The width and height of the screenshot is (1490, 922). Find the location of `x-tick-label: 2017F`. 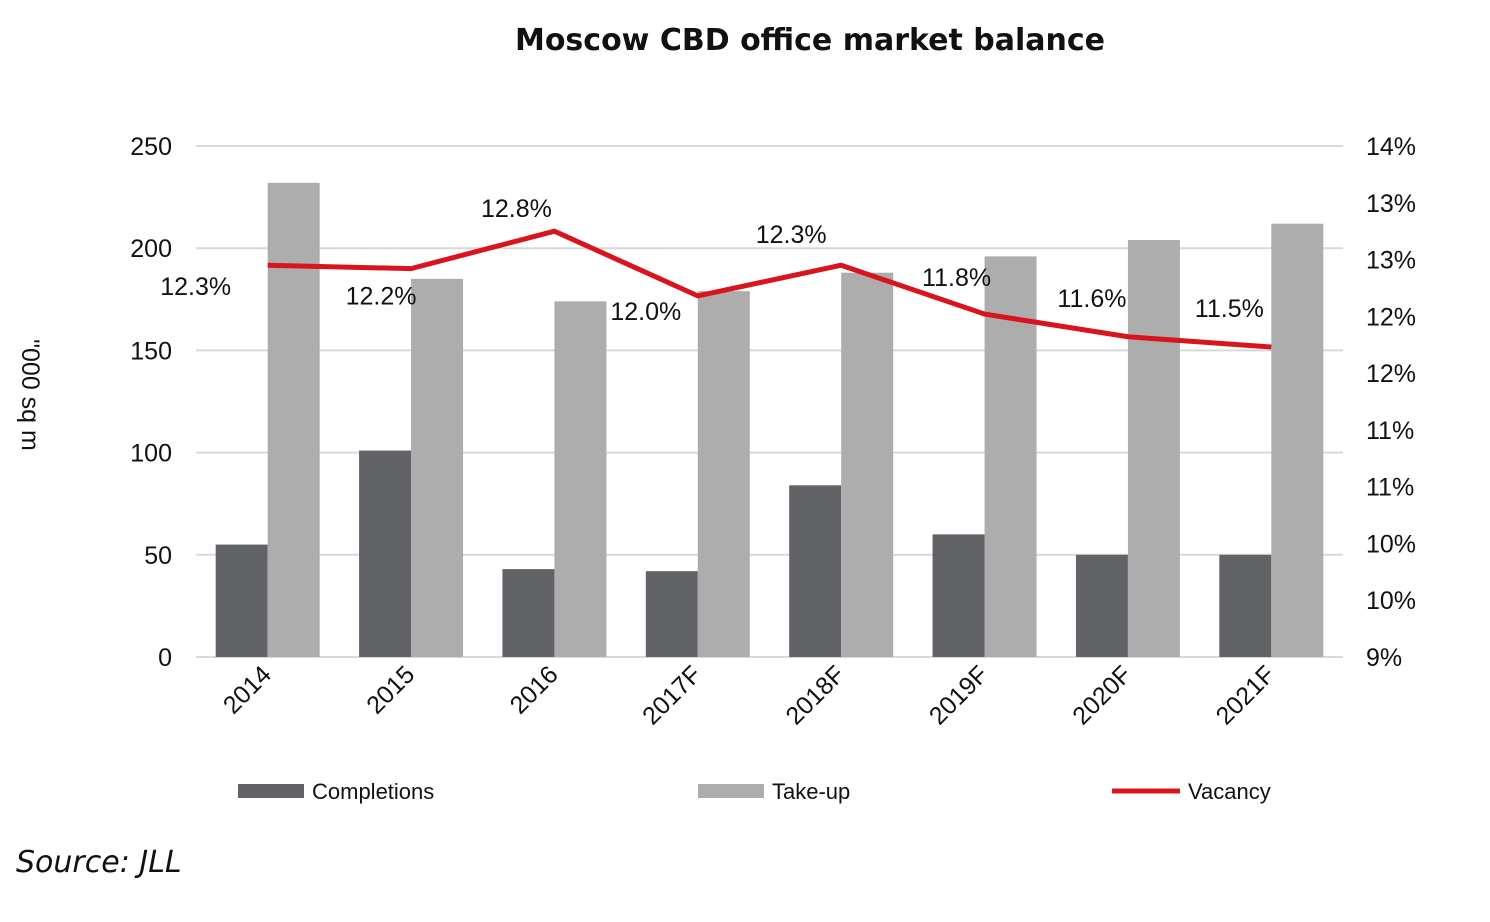

x-tick-label: 2017F is located at coordinates (672, 695).